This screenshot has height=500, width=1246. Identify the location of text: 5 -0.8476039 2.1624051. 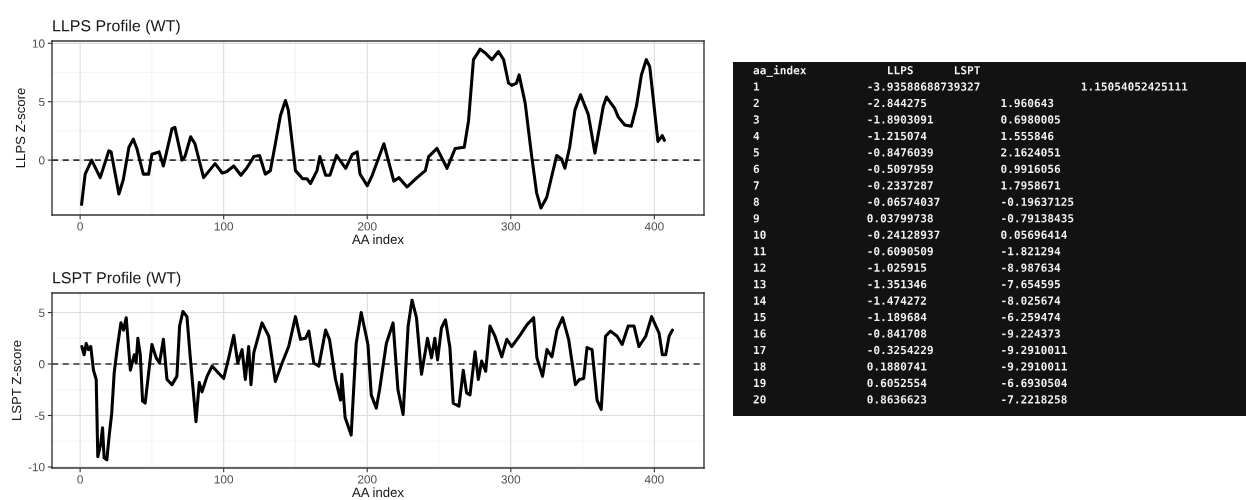
(907, 152).